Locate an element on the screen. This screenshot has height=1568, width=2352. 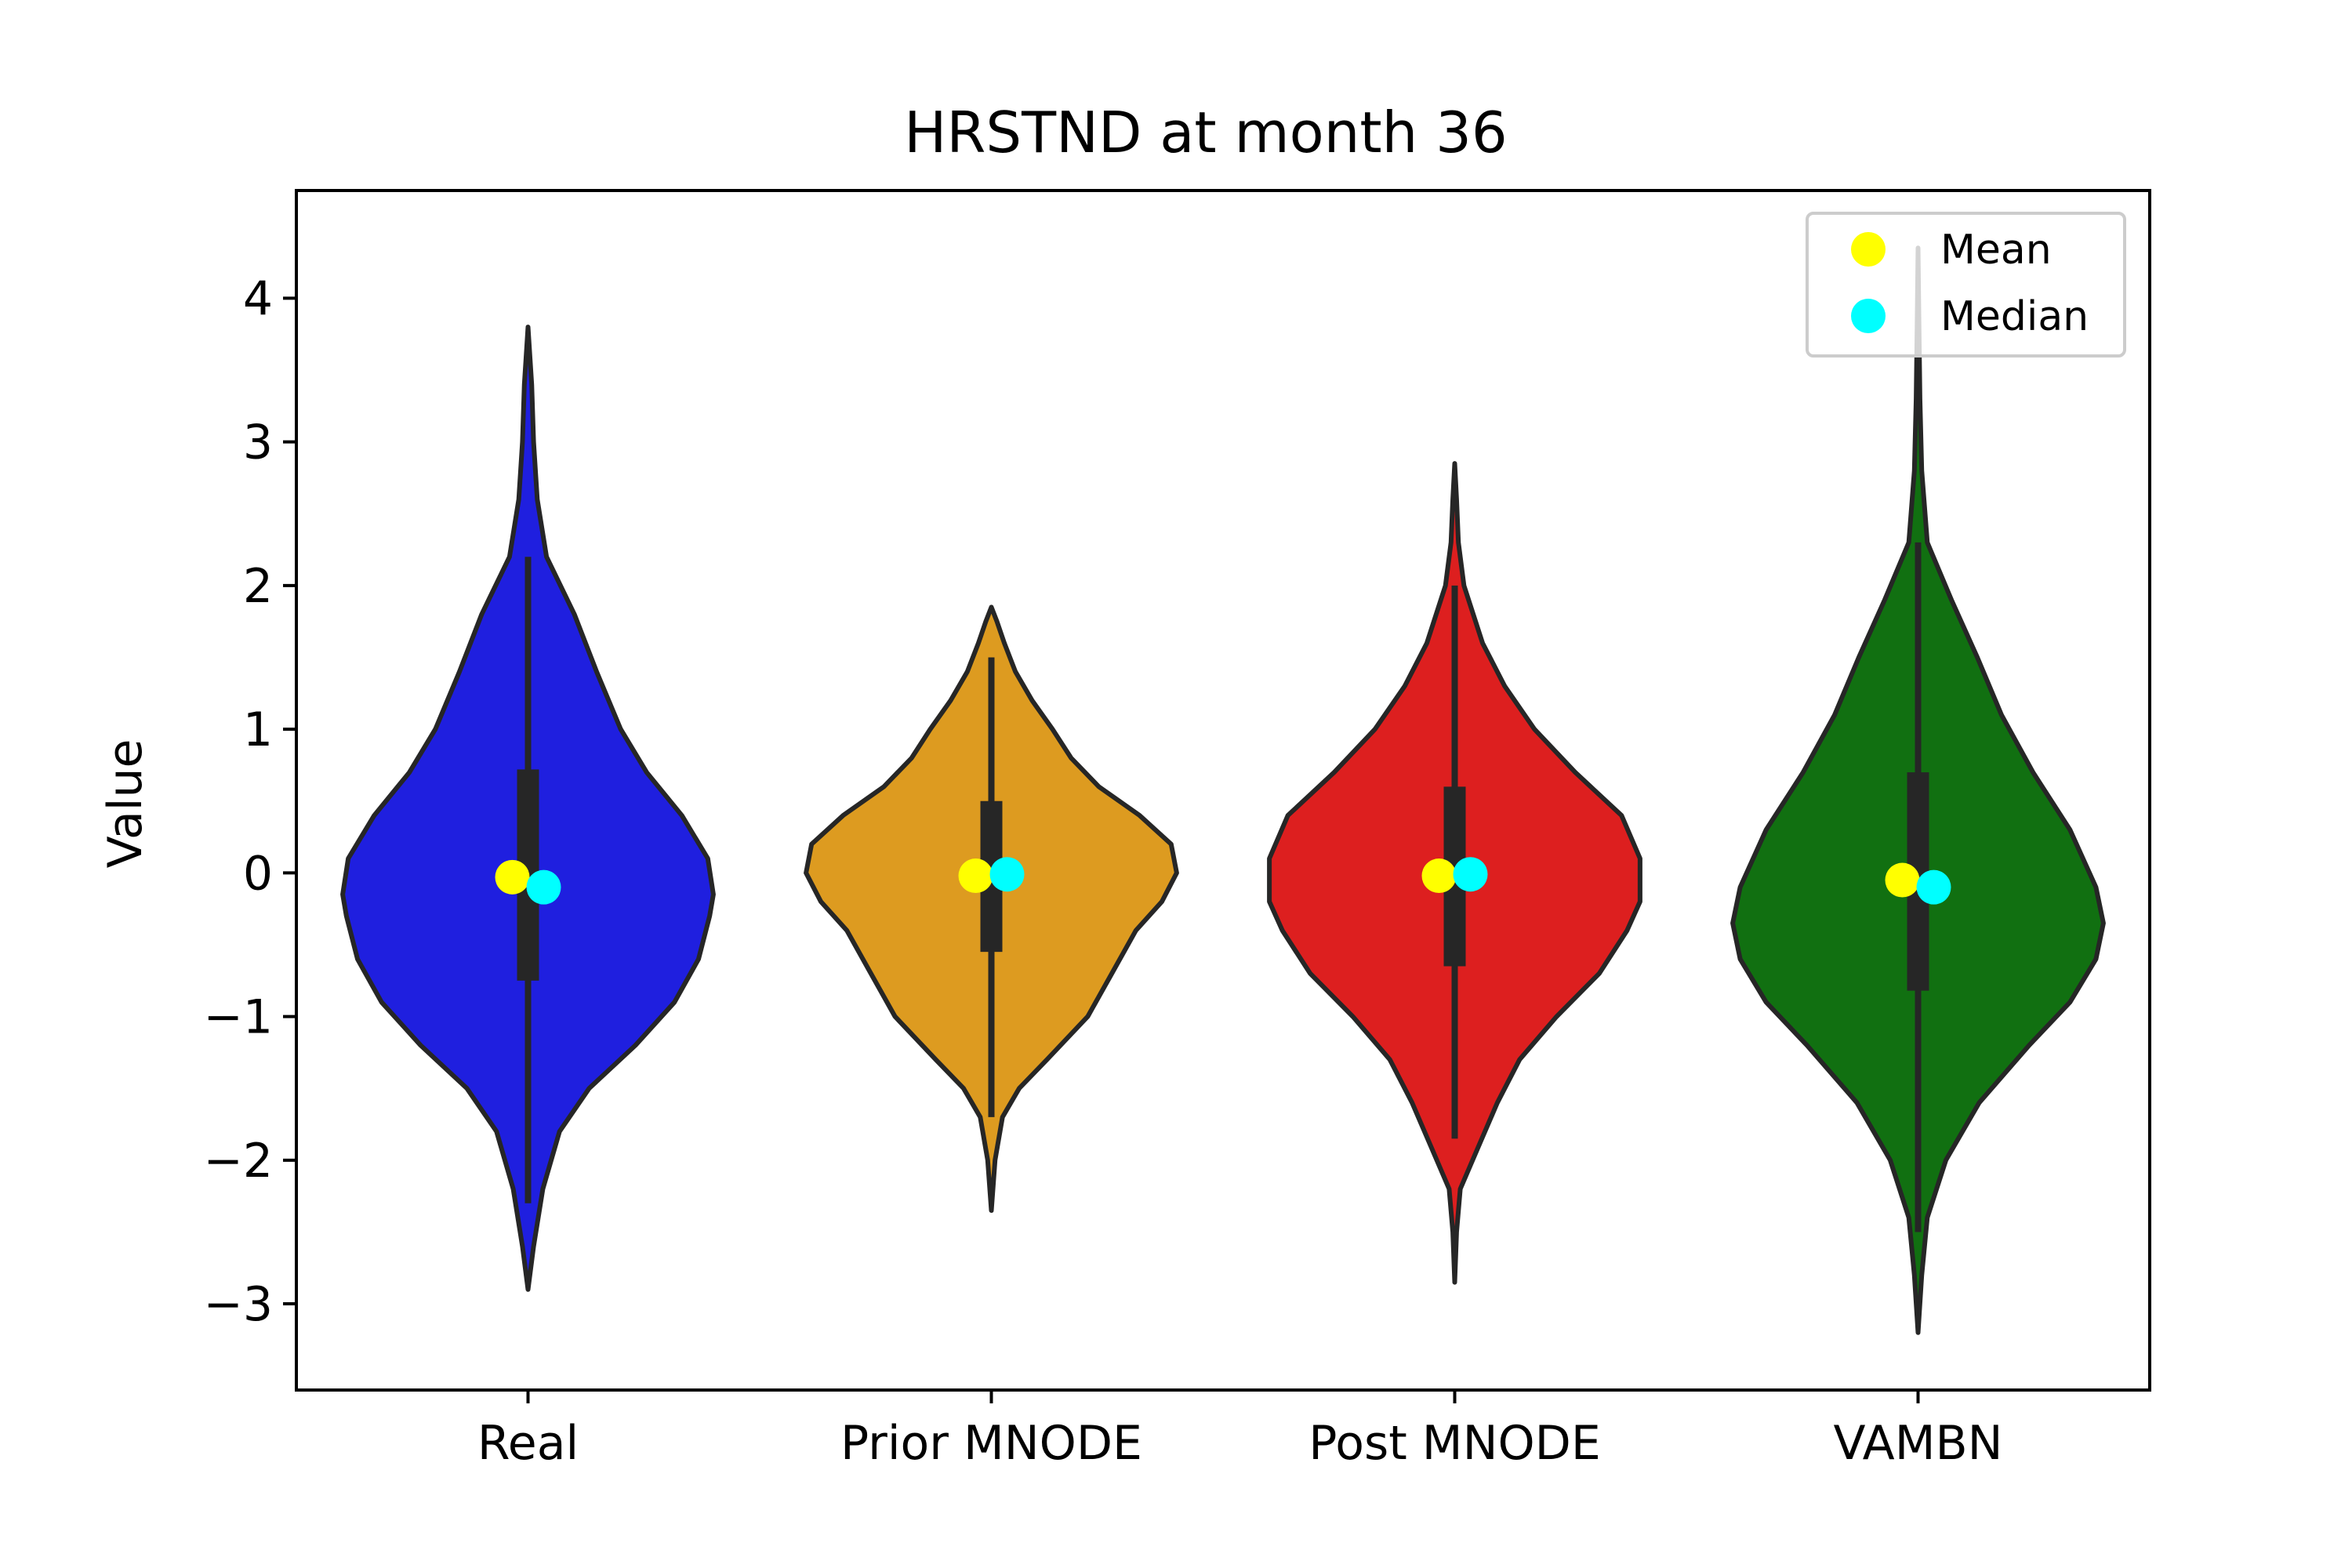
x-tick-label: Prior MNODE is located at coordinates (991, 1443).